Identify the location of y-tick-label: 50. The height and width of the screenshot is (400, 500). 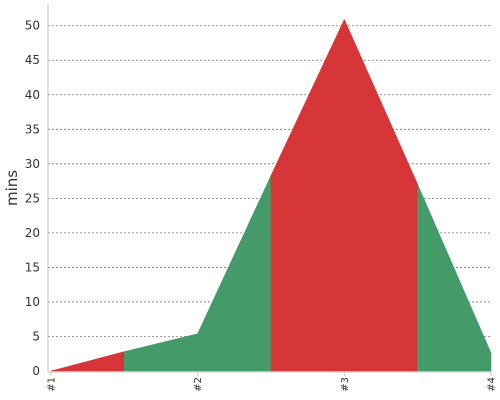
(32, 26).